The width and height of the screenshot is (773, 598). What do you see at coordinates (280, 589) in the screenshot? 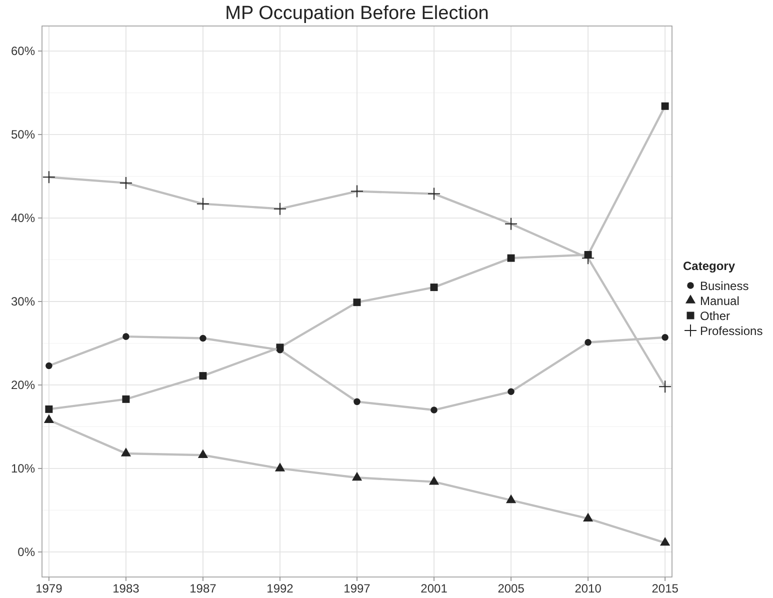
I see `x-tick-label: 1992` at bounding box center [280, 589].